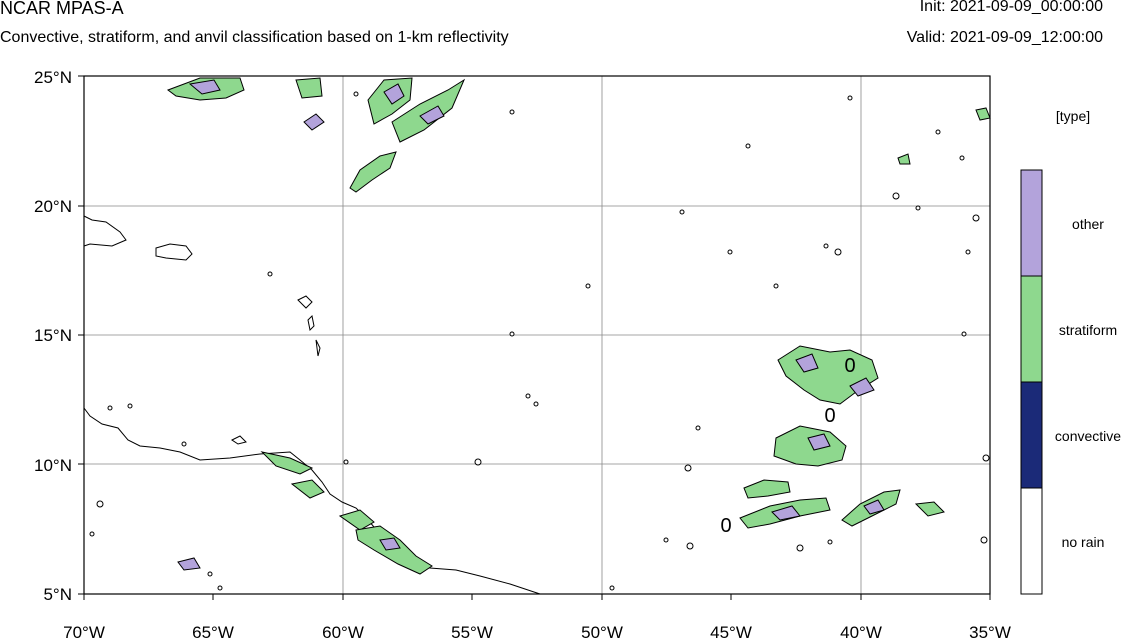  What do you see at coordinates (731, 632) in the screenshot?
I see `x-tick-label: 45°W` at bounding box center [731, 632].